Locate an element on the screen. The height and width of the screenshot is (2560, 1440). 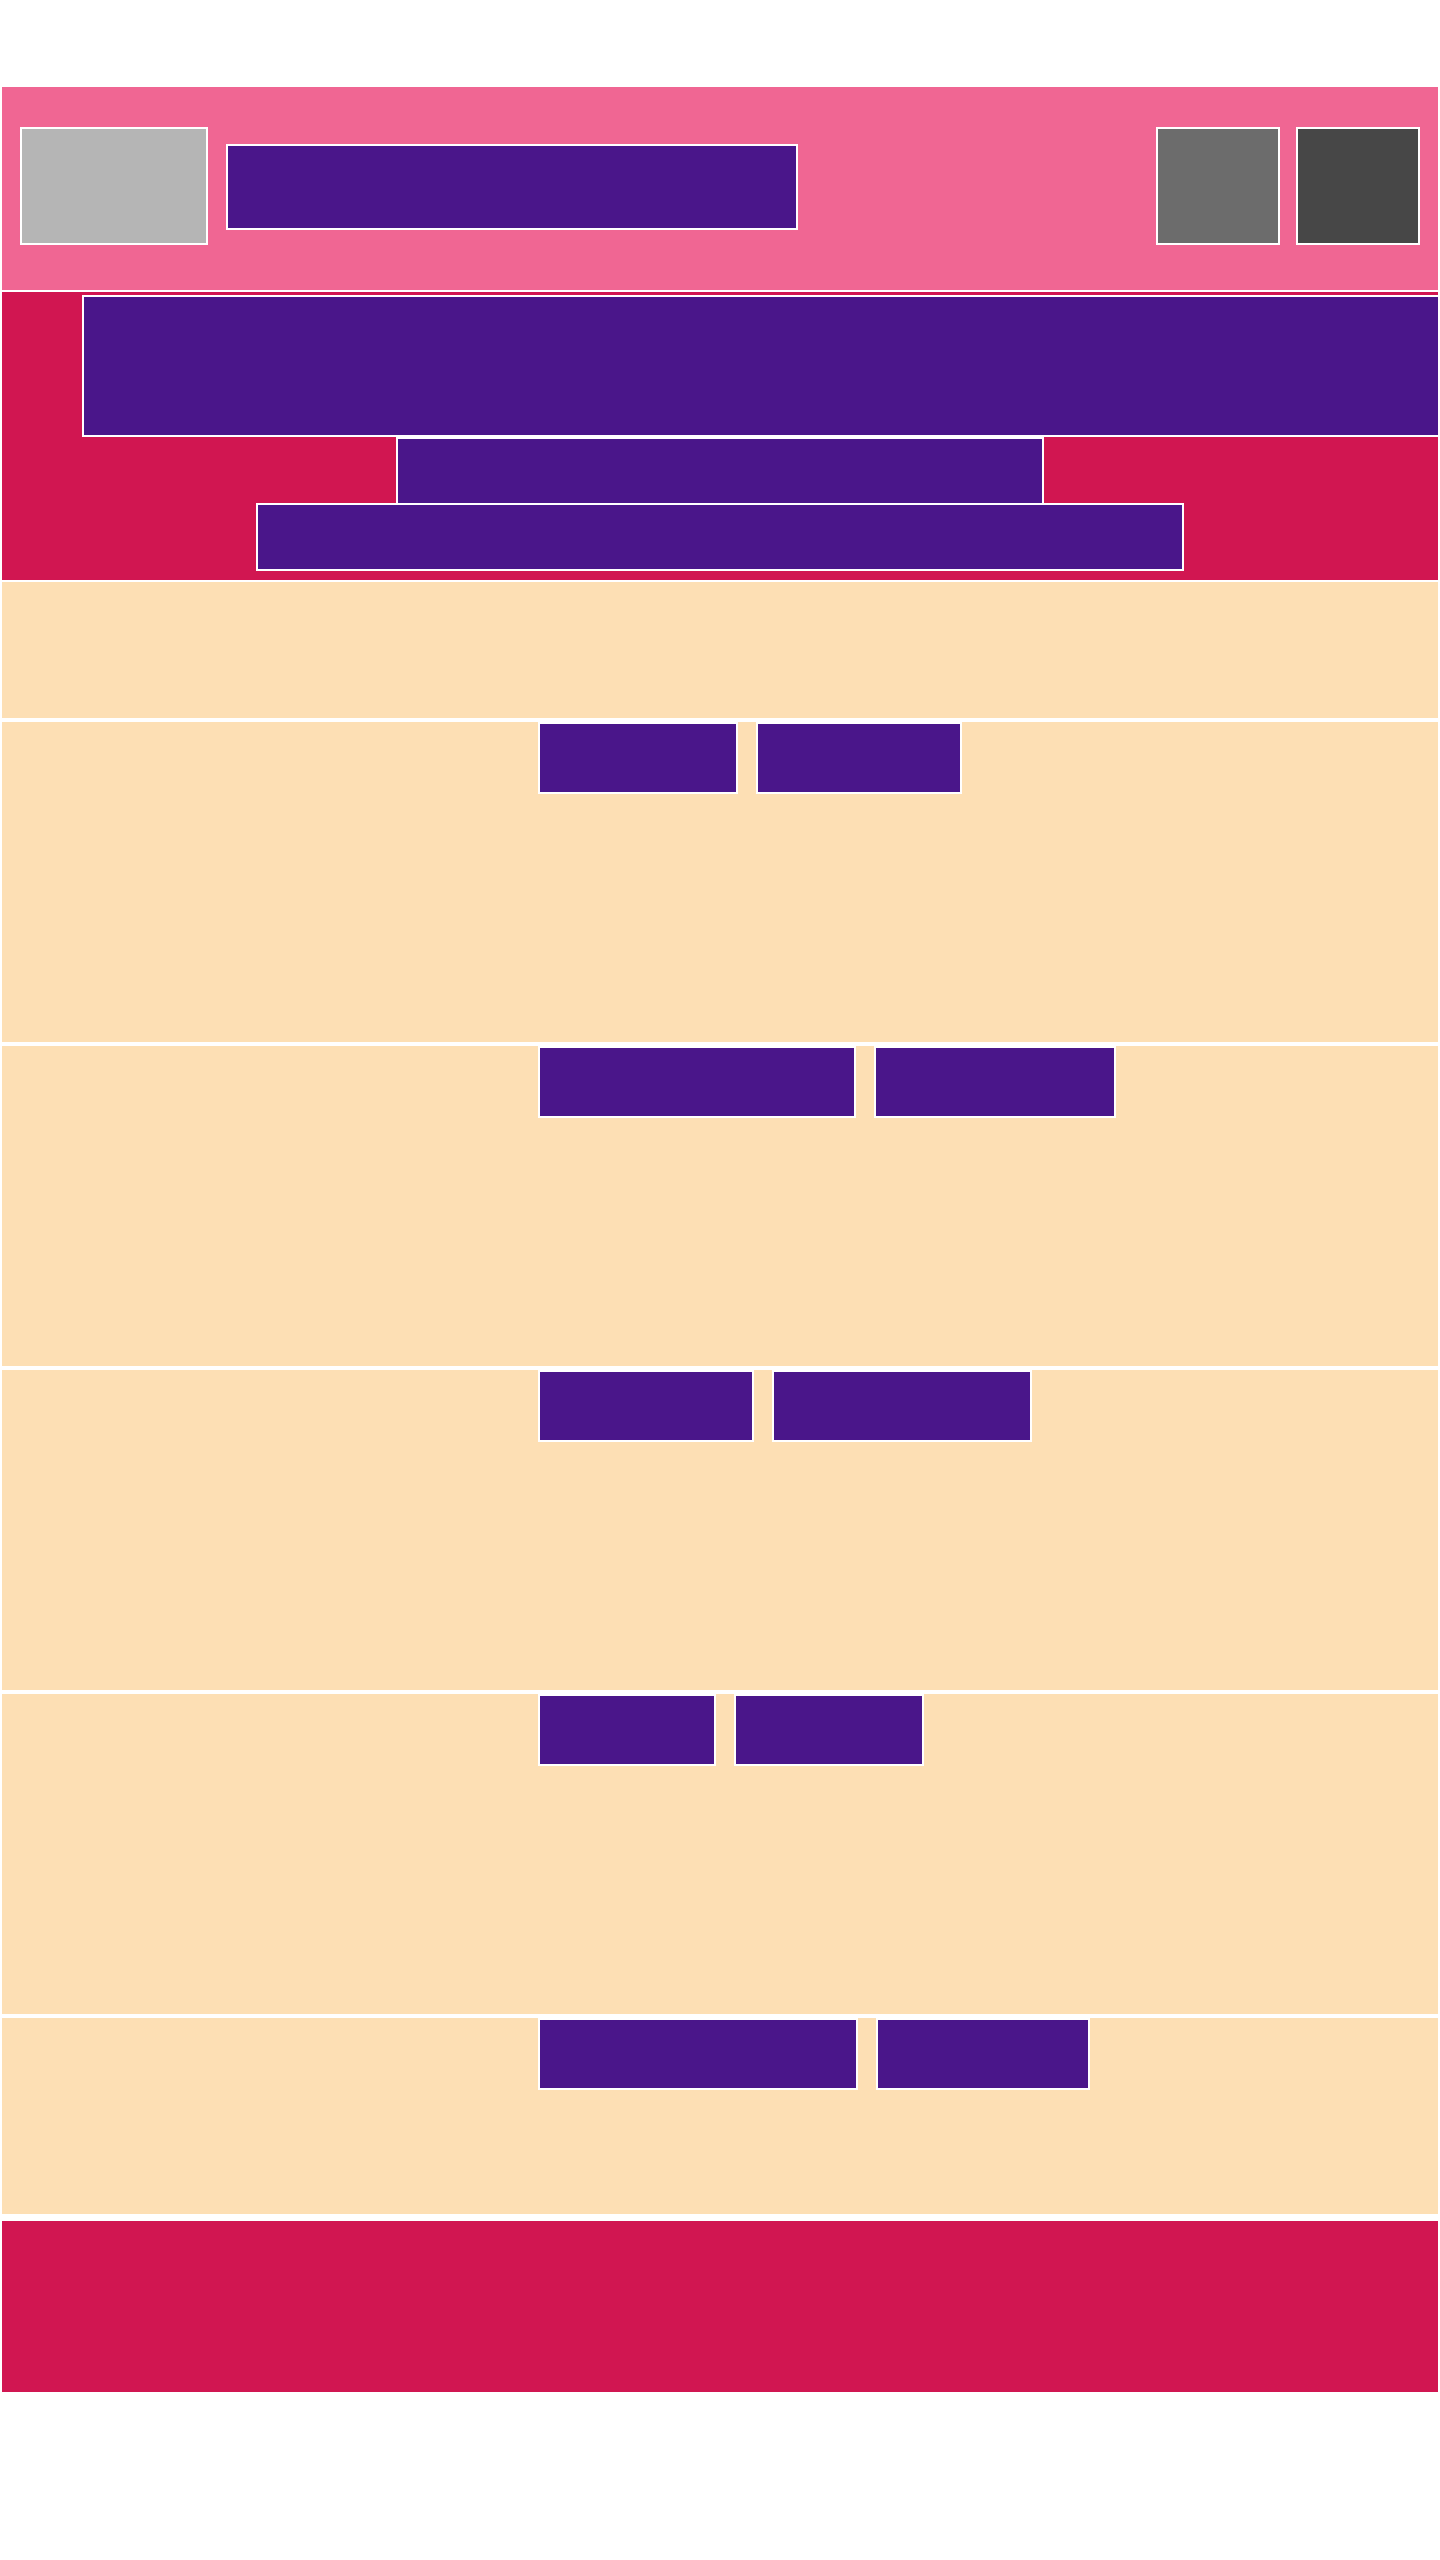
hero-banner is located at coordinates (720, 436).